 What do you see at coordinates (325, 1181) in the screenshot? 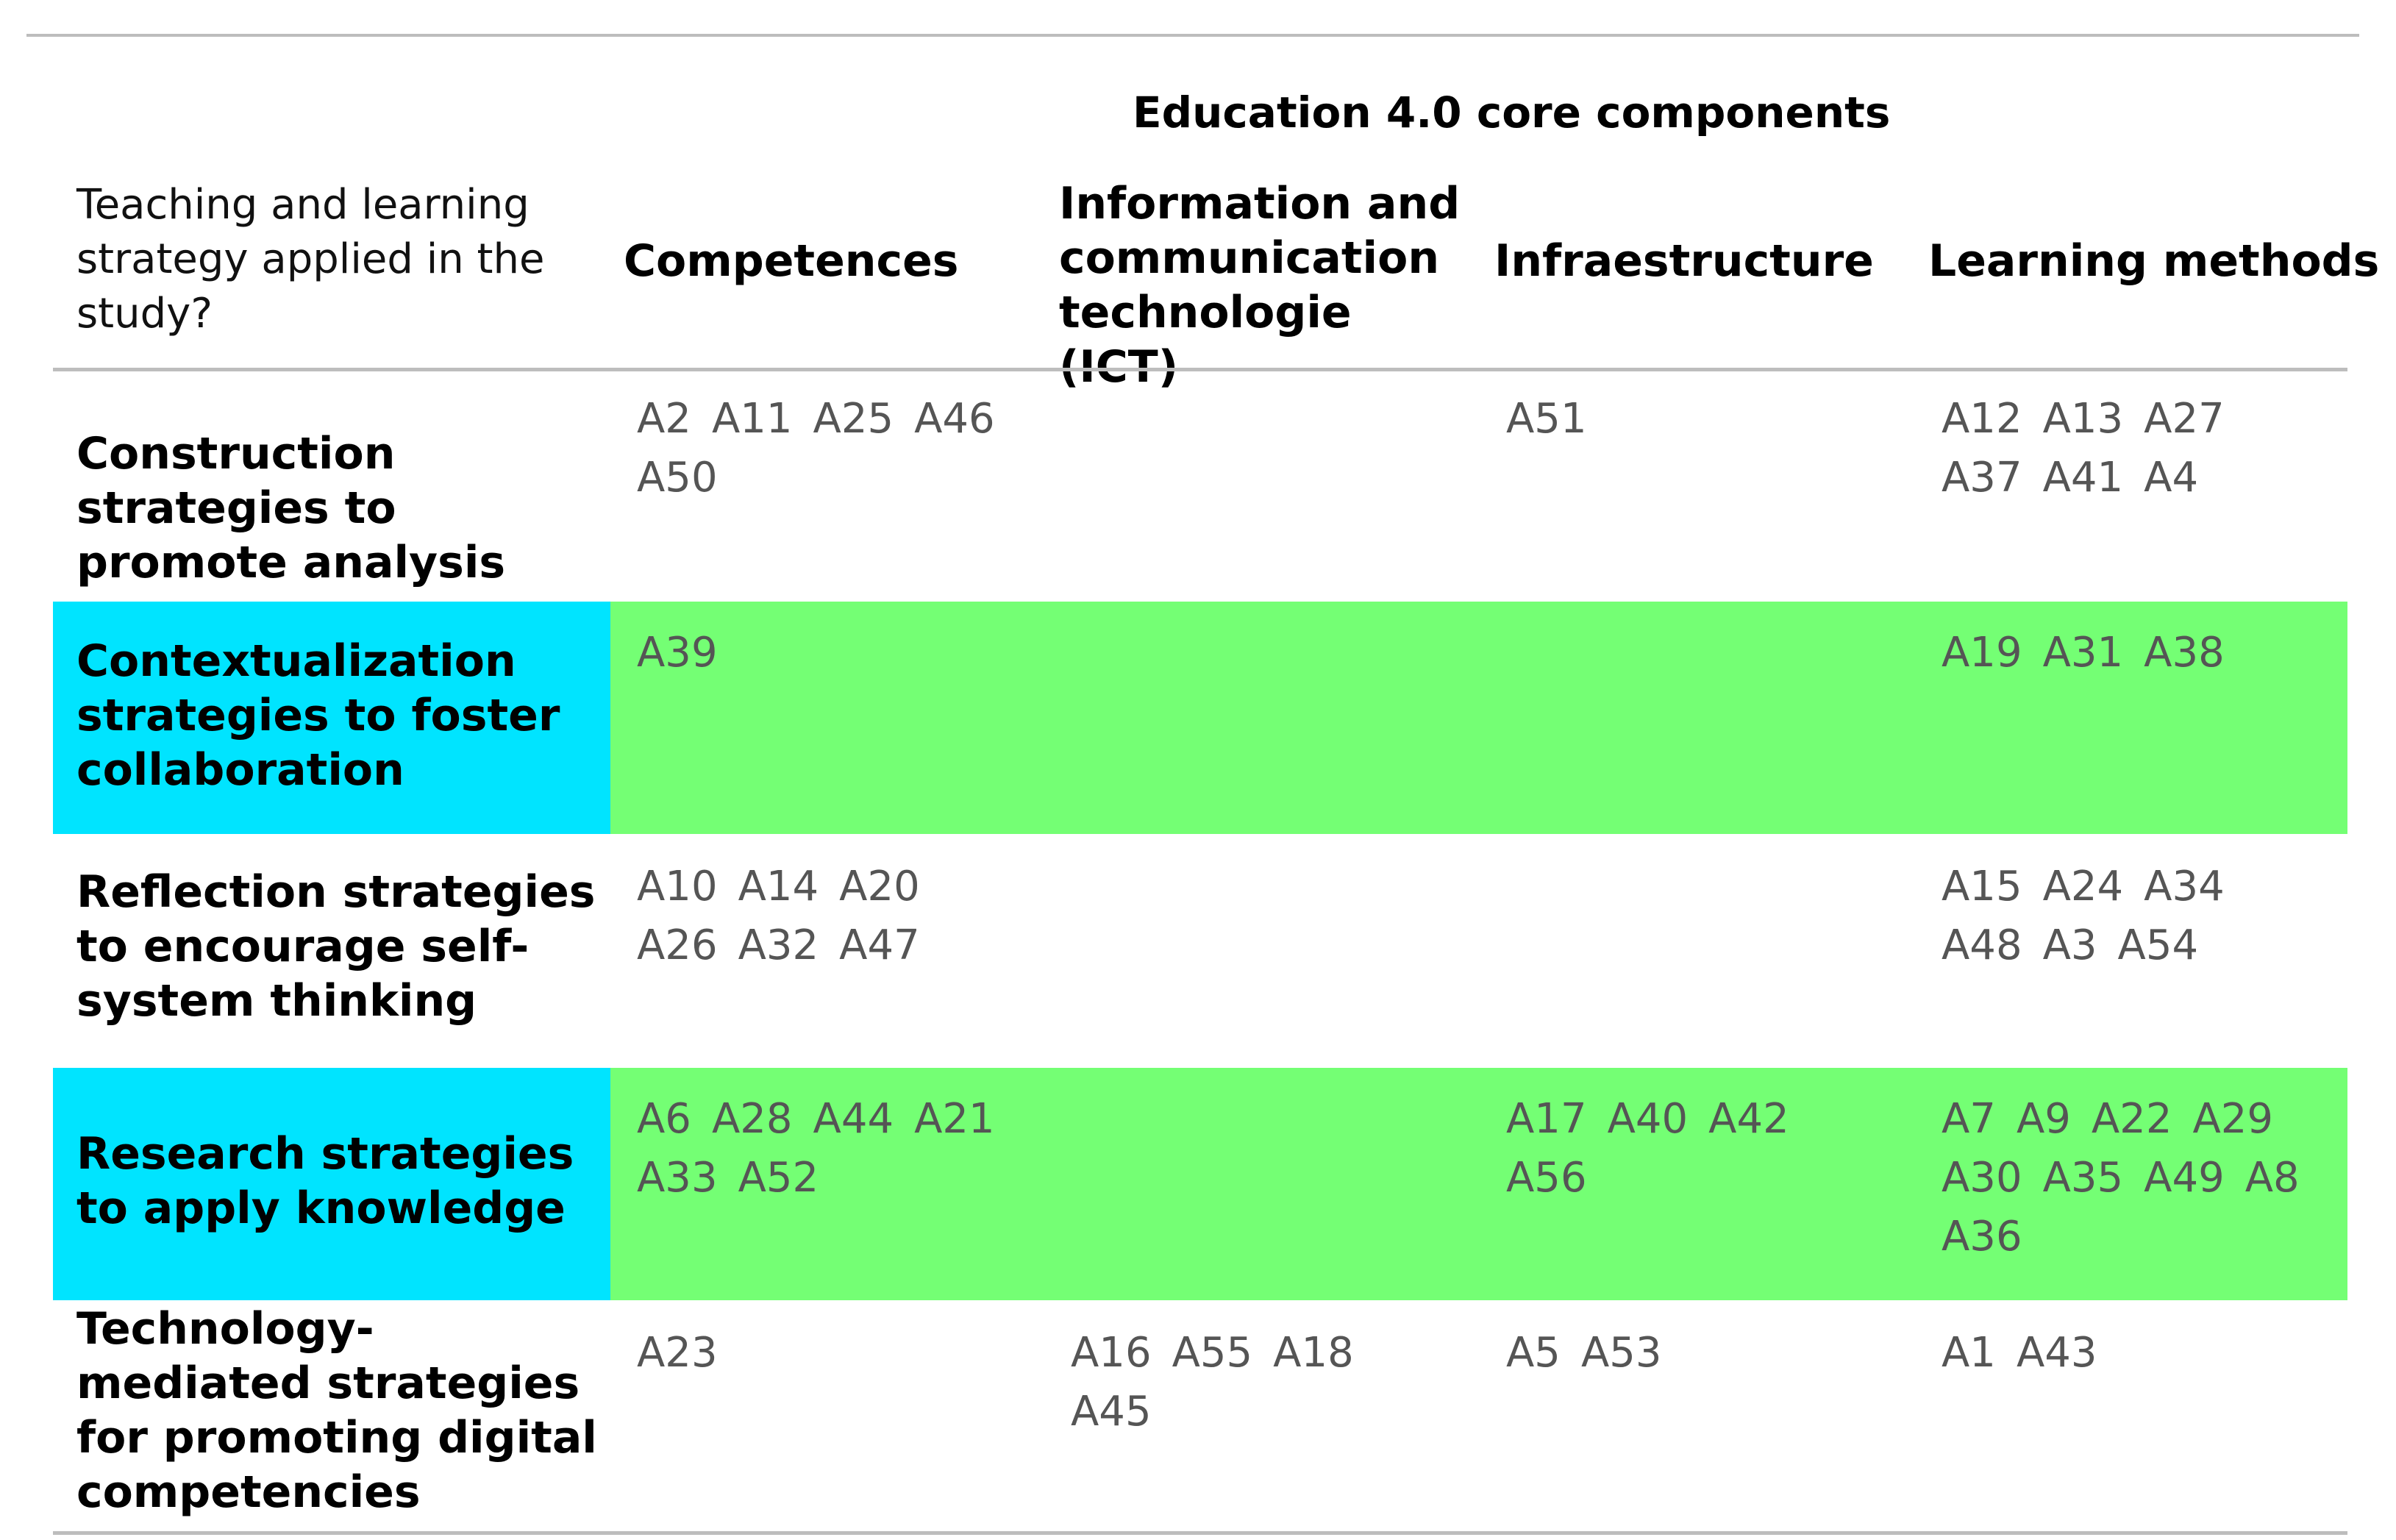
I see `strategy-label: Research strategies to apply knowledge` at bounding box center [325, 1181].